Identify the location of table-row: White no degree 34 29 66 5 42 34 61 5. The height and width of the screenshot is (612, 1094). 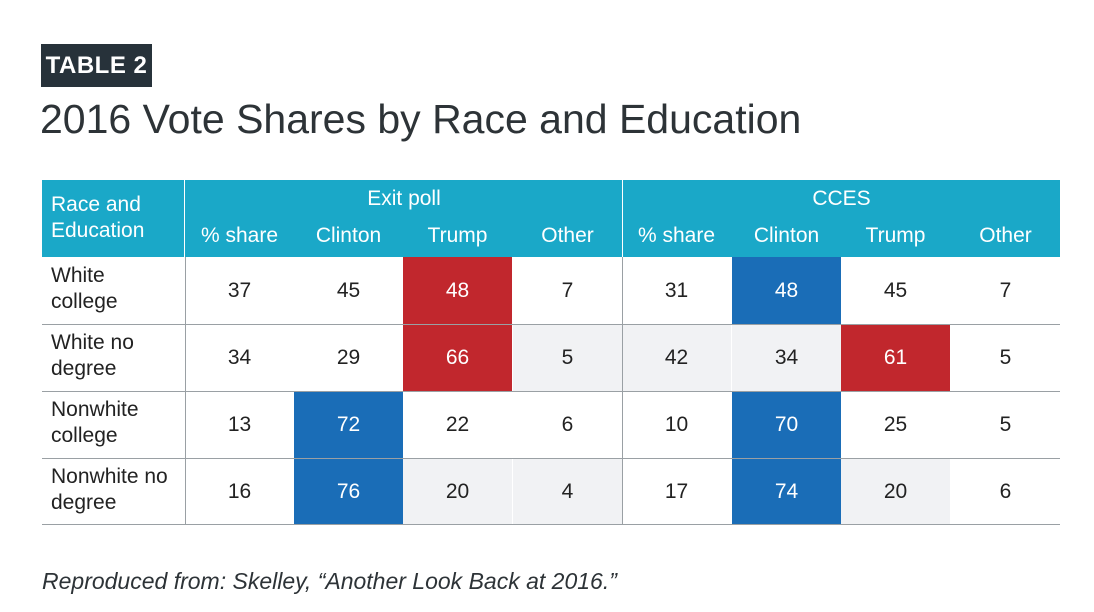
(551, 357).